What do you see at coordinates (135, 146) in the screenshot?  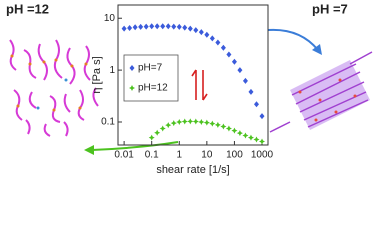 I see `green-arrow` at bounding box center [135, 146].